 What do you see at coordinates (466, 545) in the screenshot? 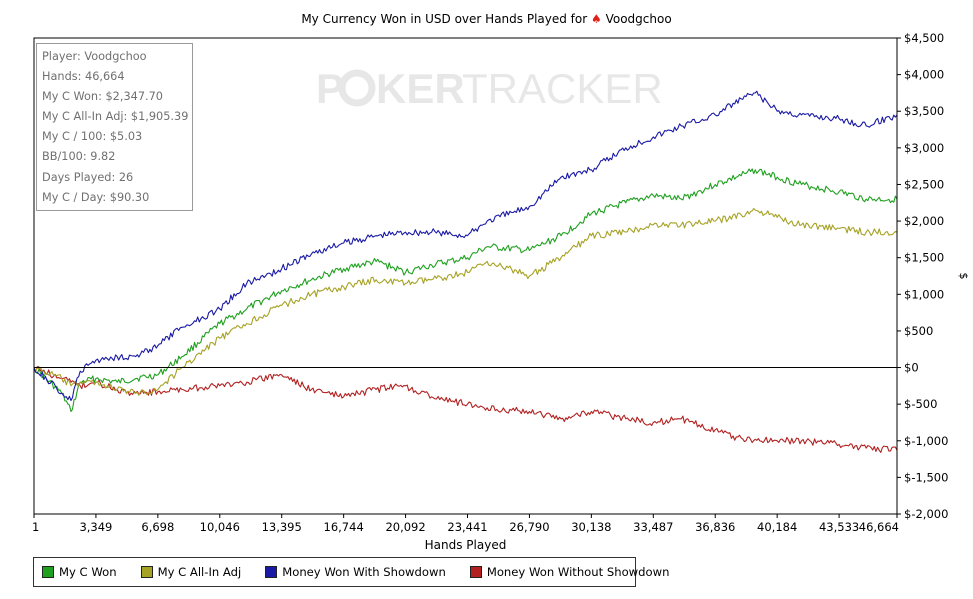
I see `x-axis-label: Hands Played` at bounding box center [466, 545].